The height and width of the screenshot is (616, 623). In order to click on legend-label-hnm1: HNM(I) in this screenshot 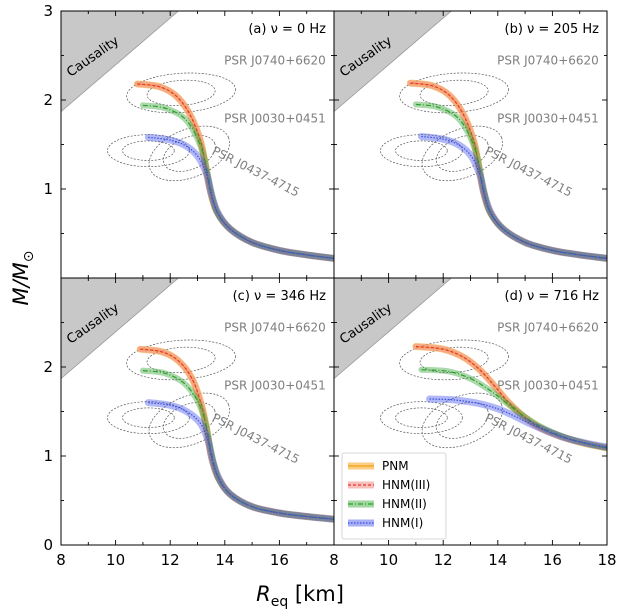, I will do `click(402, 523)`.